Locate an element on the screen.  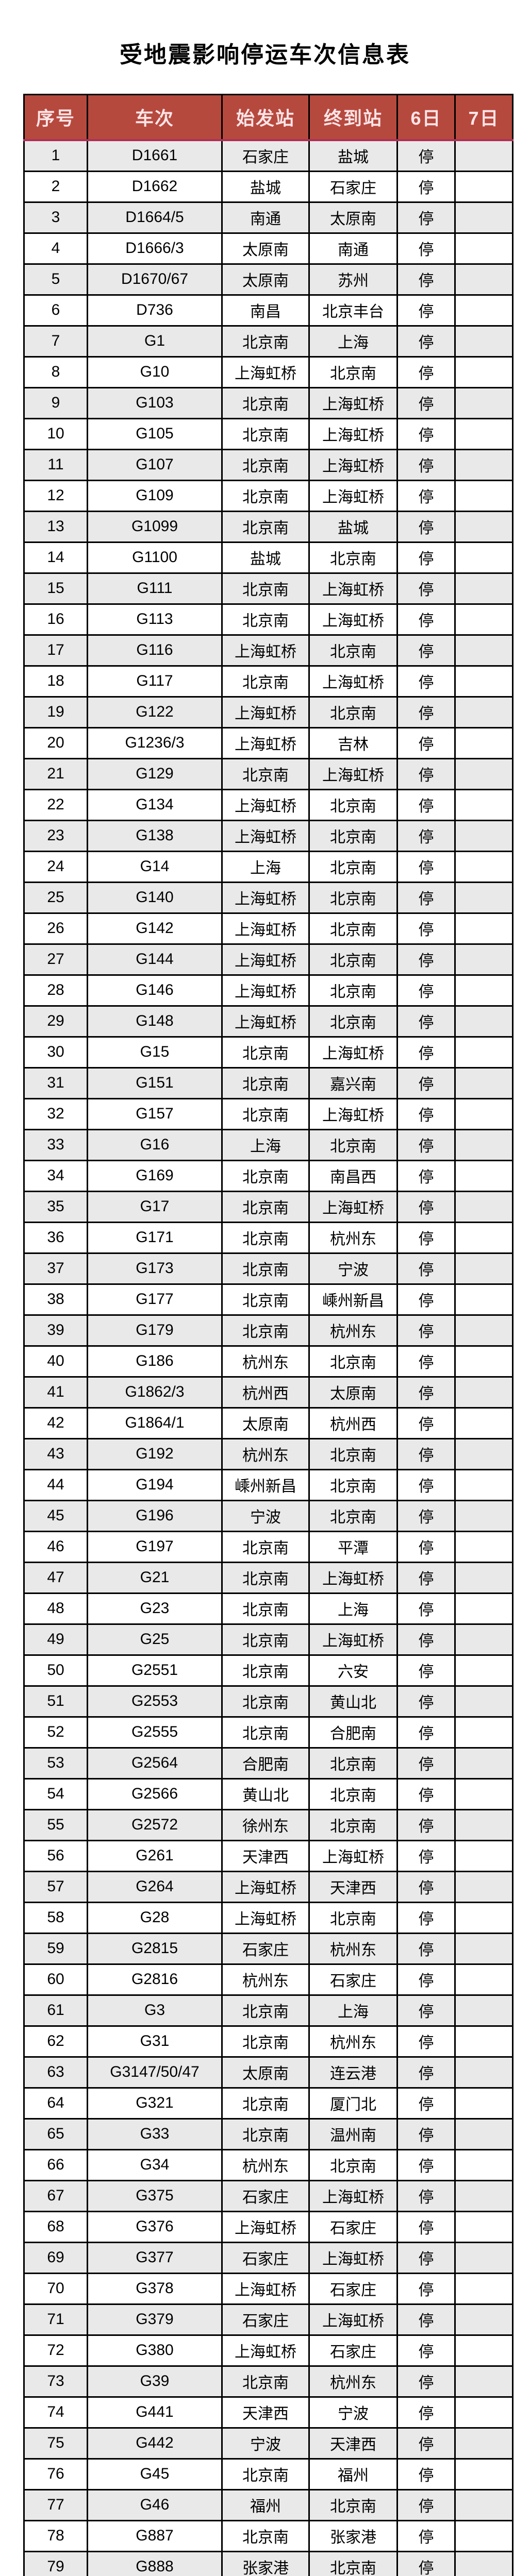
cell-train-number: G192 is located at coordinates (155, 1453).